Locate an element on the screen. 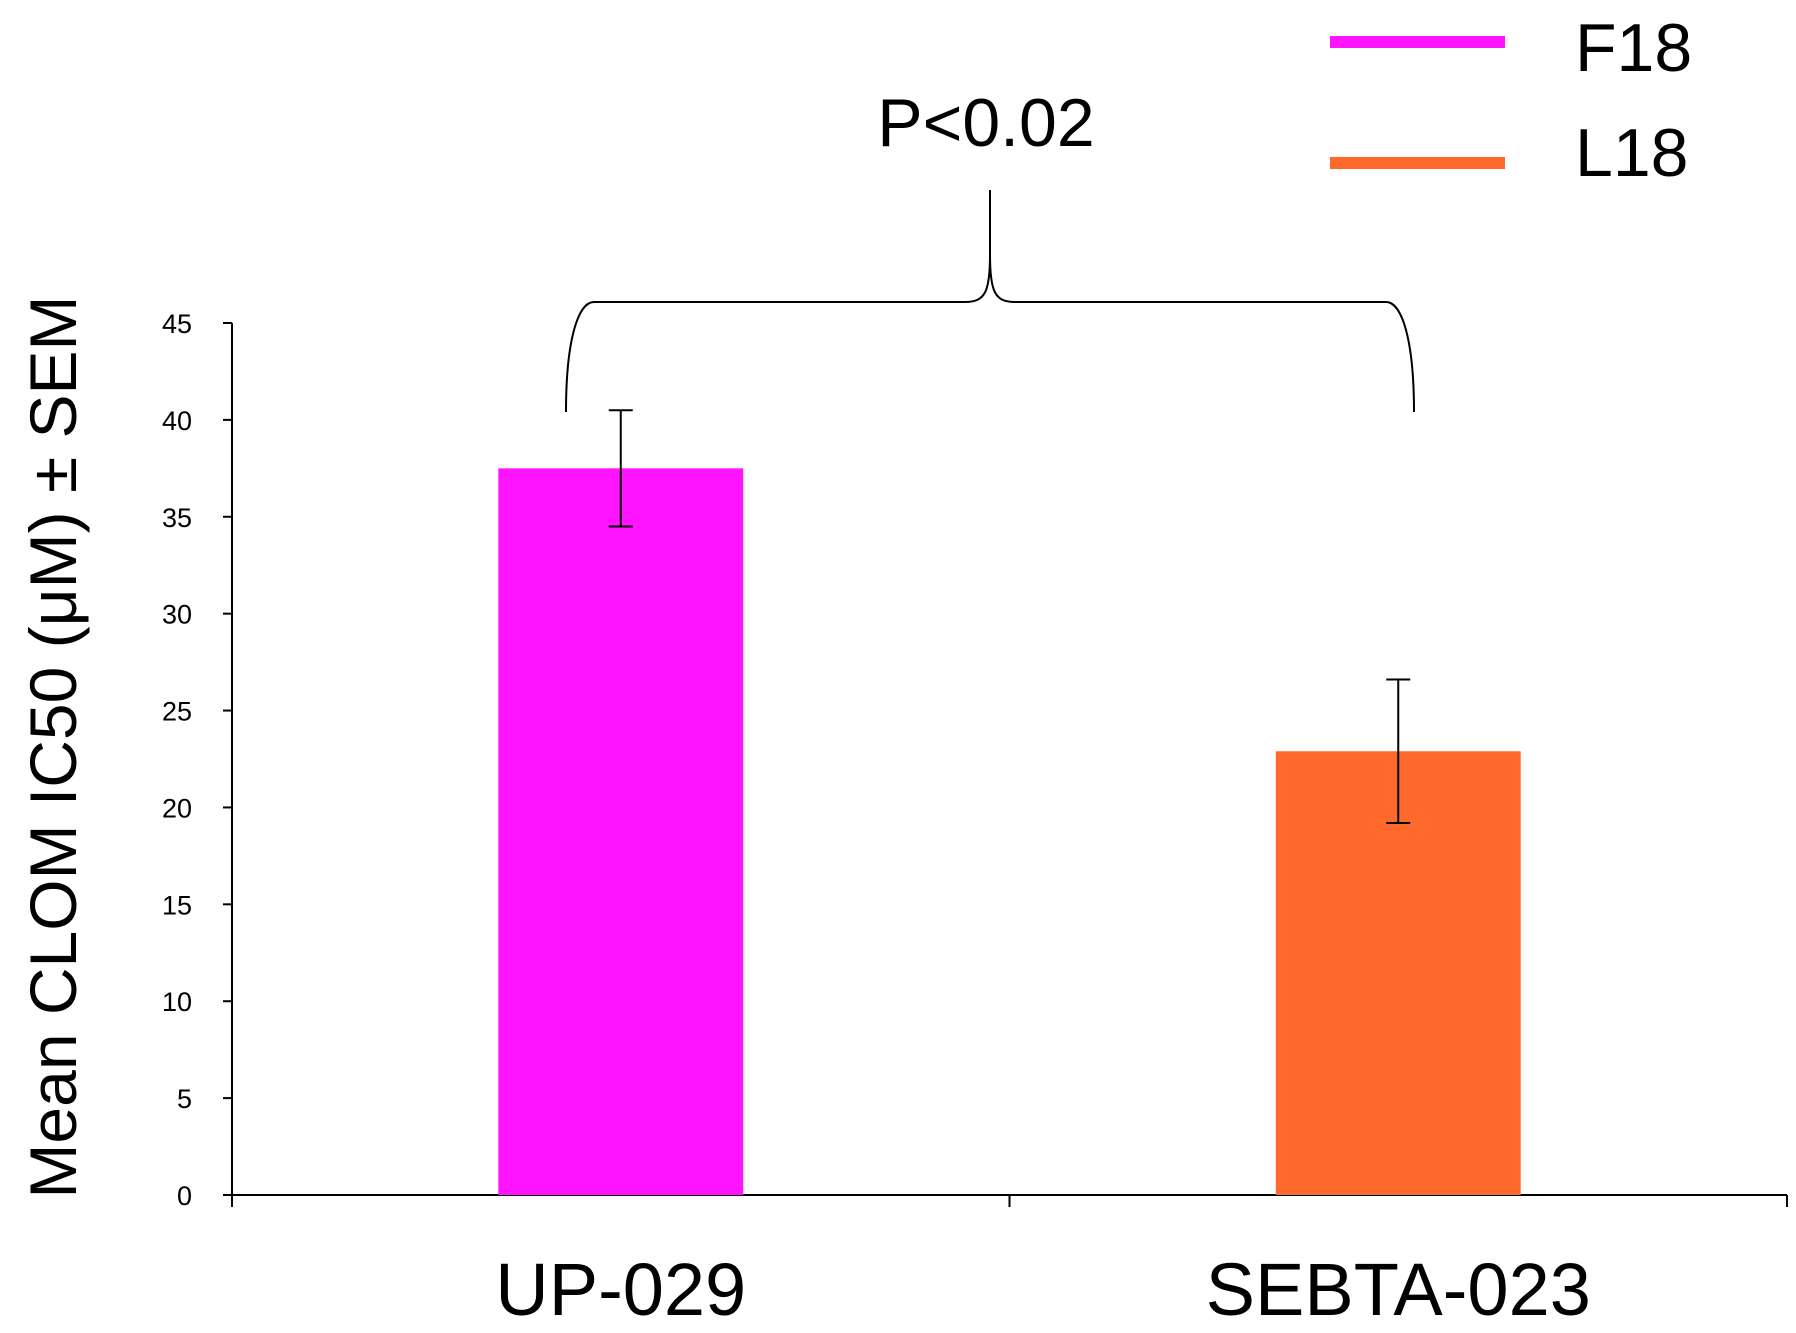 This screenshot has width=1796, height=1333. y-tick-label: 15 is located at coordinates (177, 905).